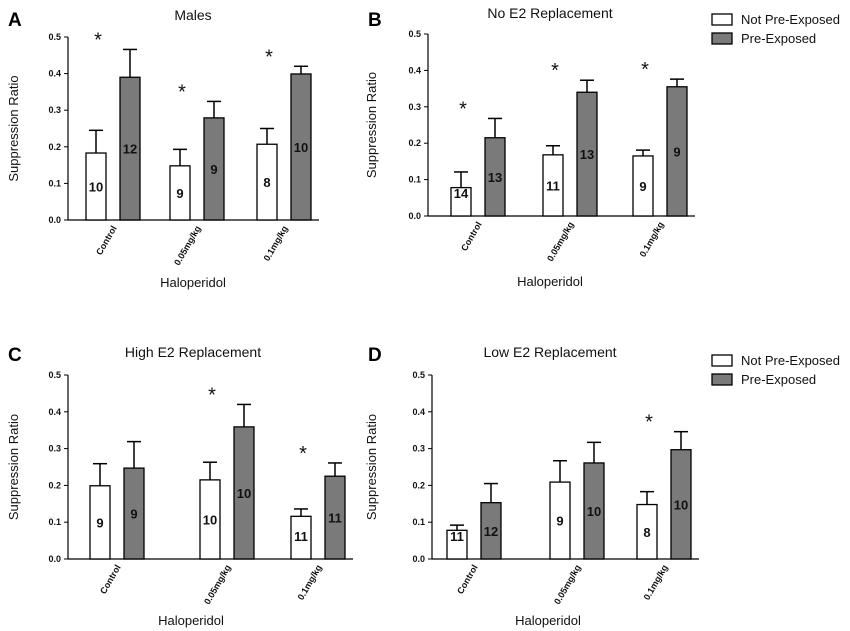  What do you see at coordinates (192, 15) in the screenshot?
I see `chart-title: Males` at bounding box center [192, 15].